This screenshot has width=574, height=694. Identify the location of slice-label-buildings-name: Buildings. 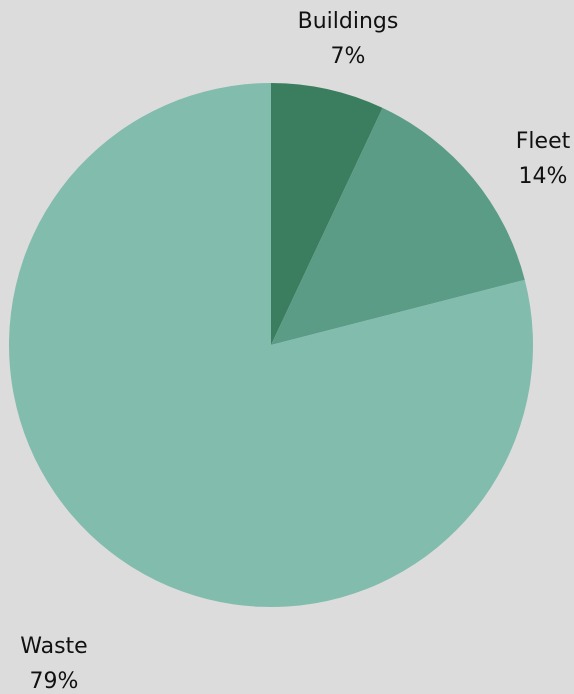
(348, 21).